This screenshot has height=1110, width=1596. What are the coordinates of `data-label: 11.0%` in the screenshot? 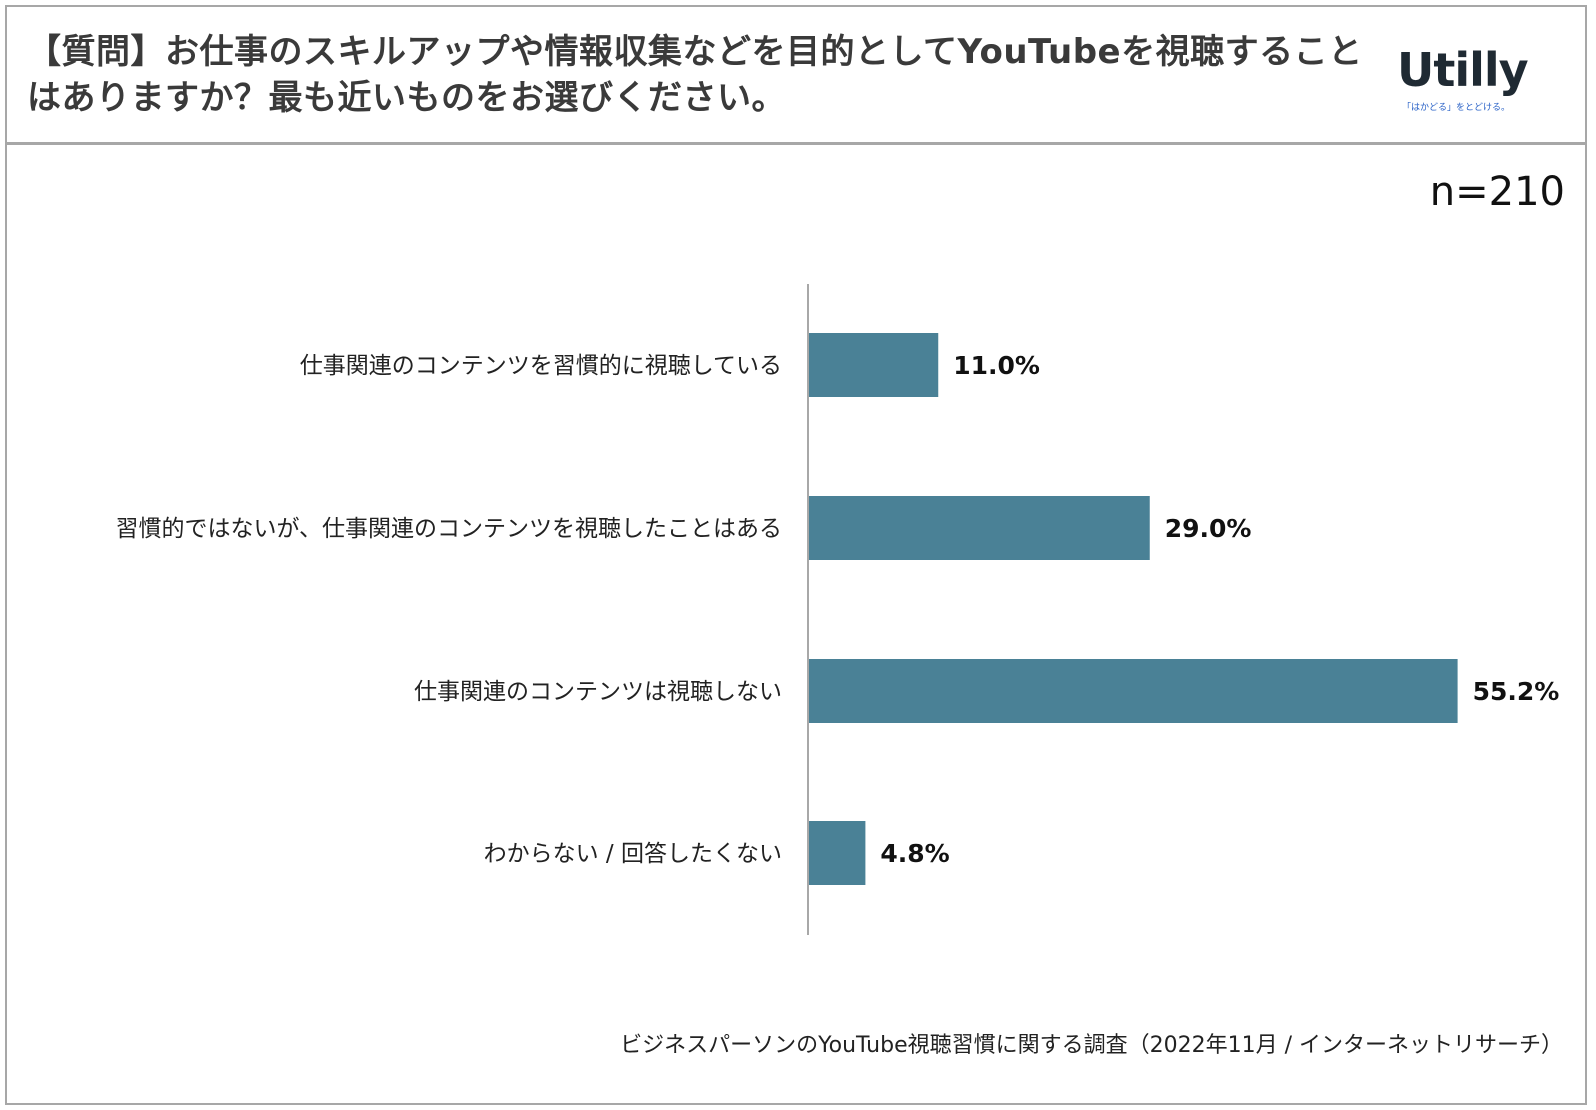 It's located at (996, 365).